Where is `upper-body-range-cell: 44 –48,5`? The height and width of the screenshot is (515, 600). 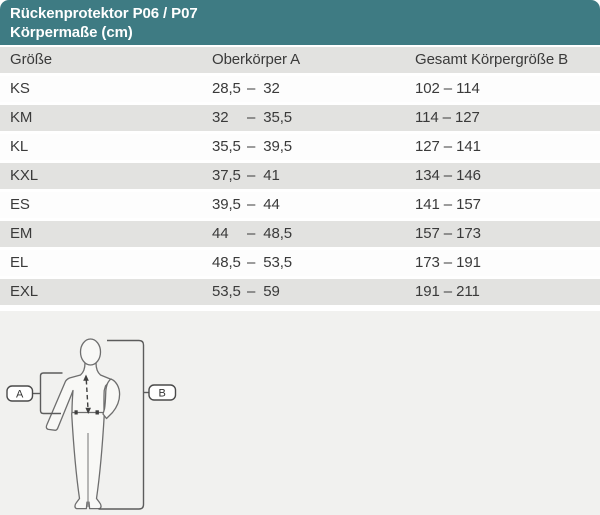
upper-body-range-cell: 44 –48,5 is located at coordinates (313, 234).